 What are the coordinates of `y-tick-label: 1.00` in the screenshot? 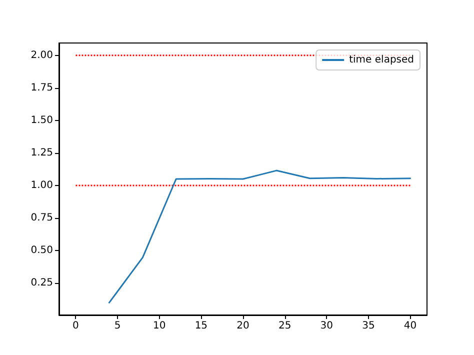 It's located at (41, 186).